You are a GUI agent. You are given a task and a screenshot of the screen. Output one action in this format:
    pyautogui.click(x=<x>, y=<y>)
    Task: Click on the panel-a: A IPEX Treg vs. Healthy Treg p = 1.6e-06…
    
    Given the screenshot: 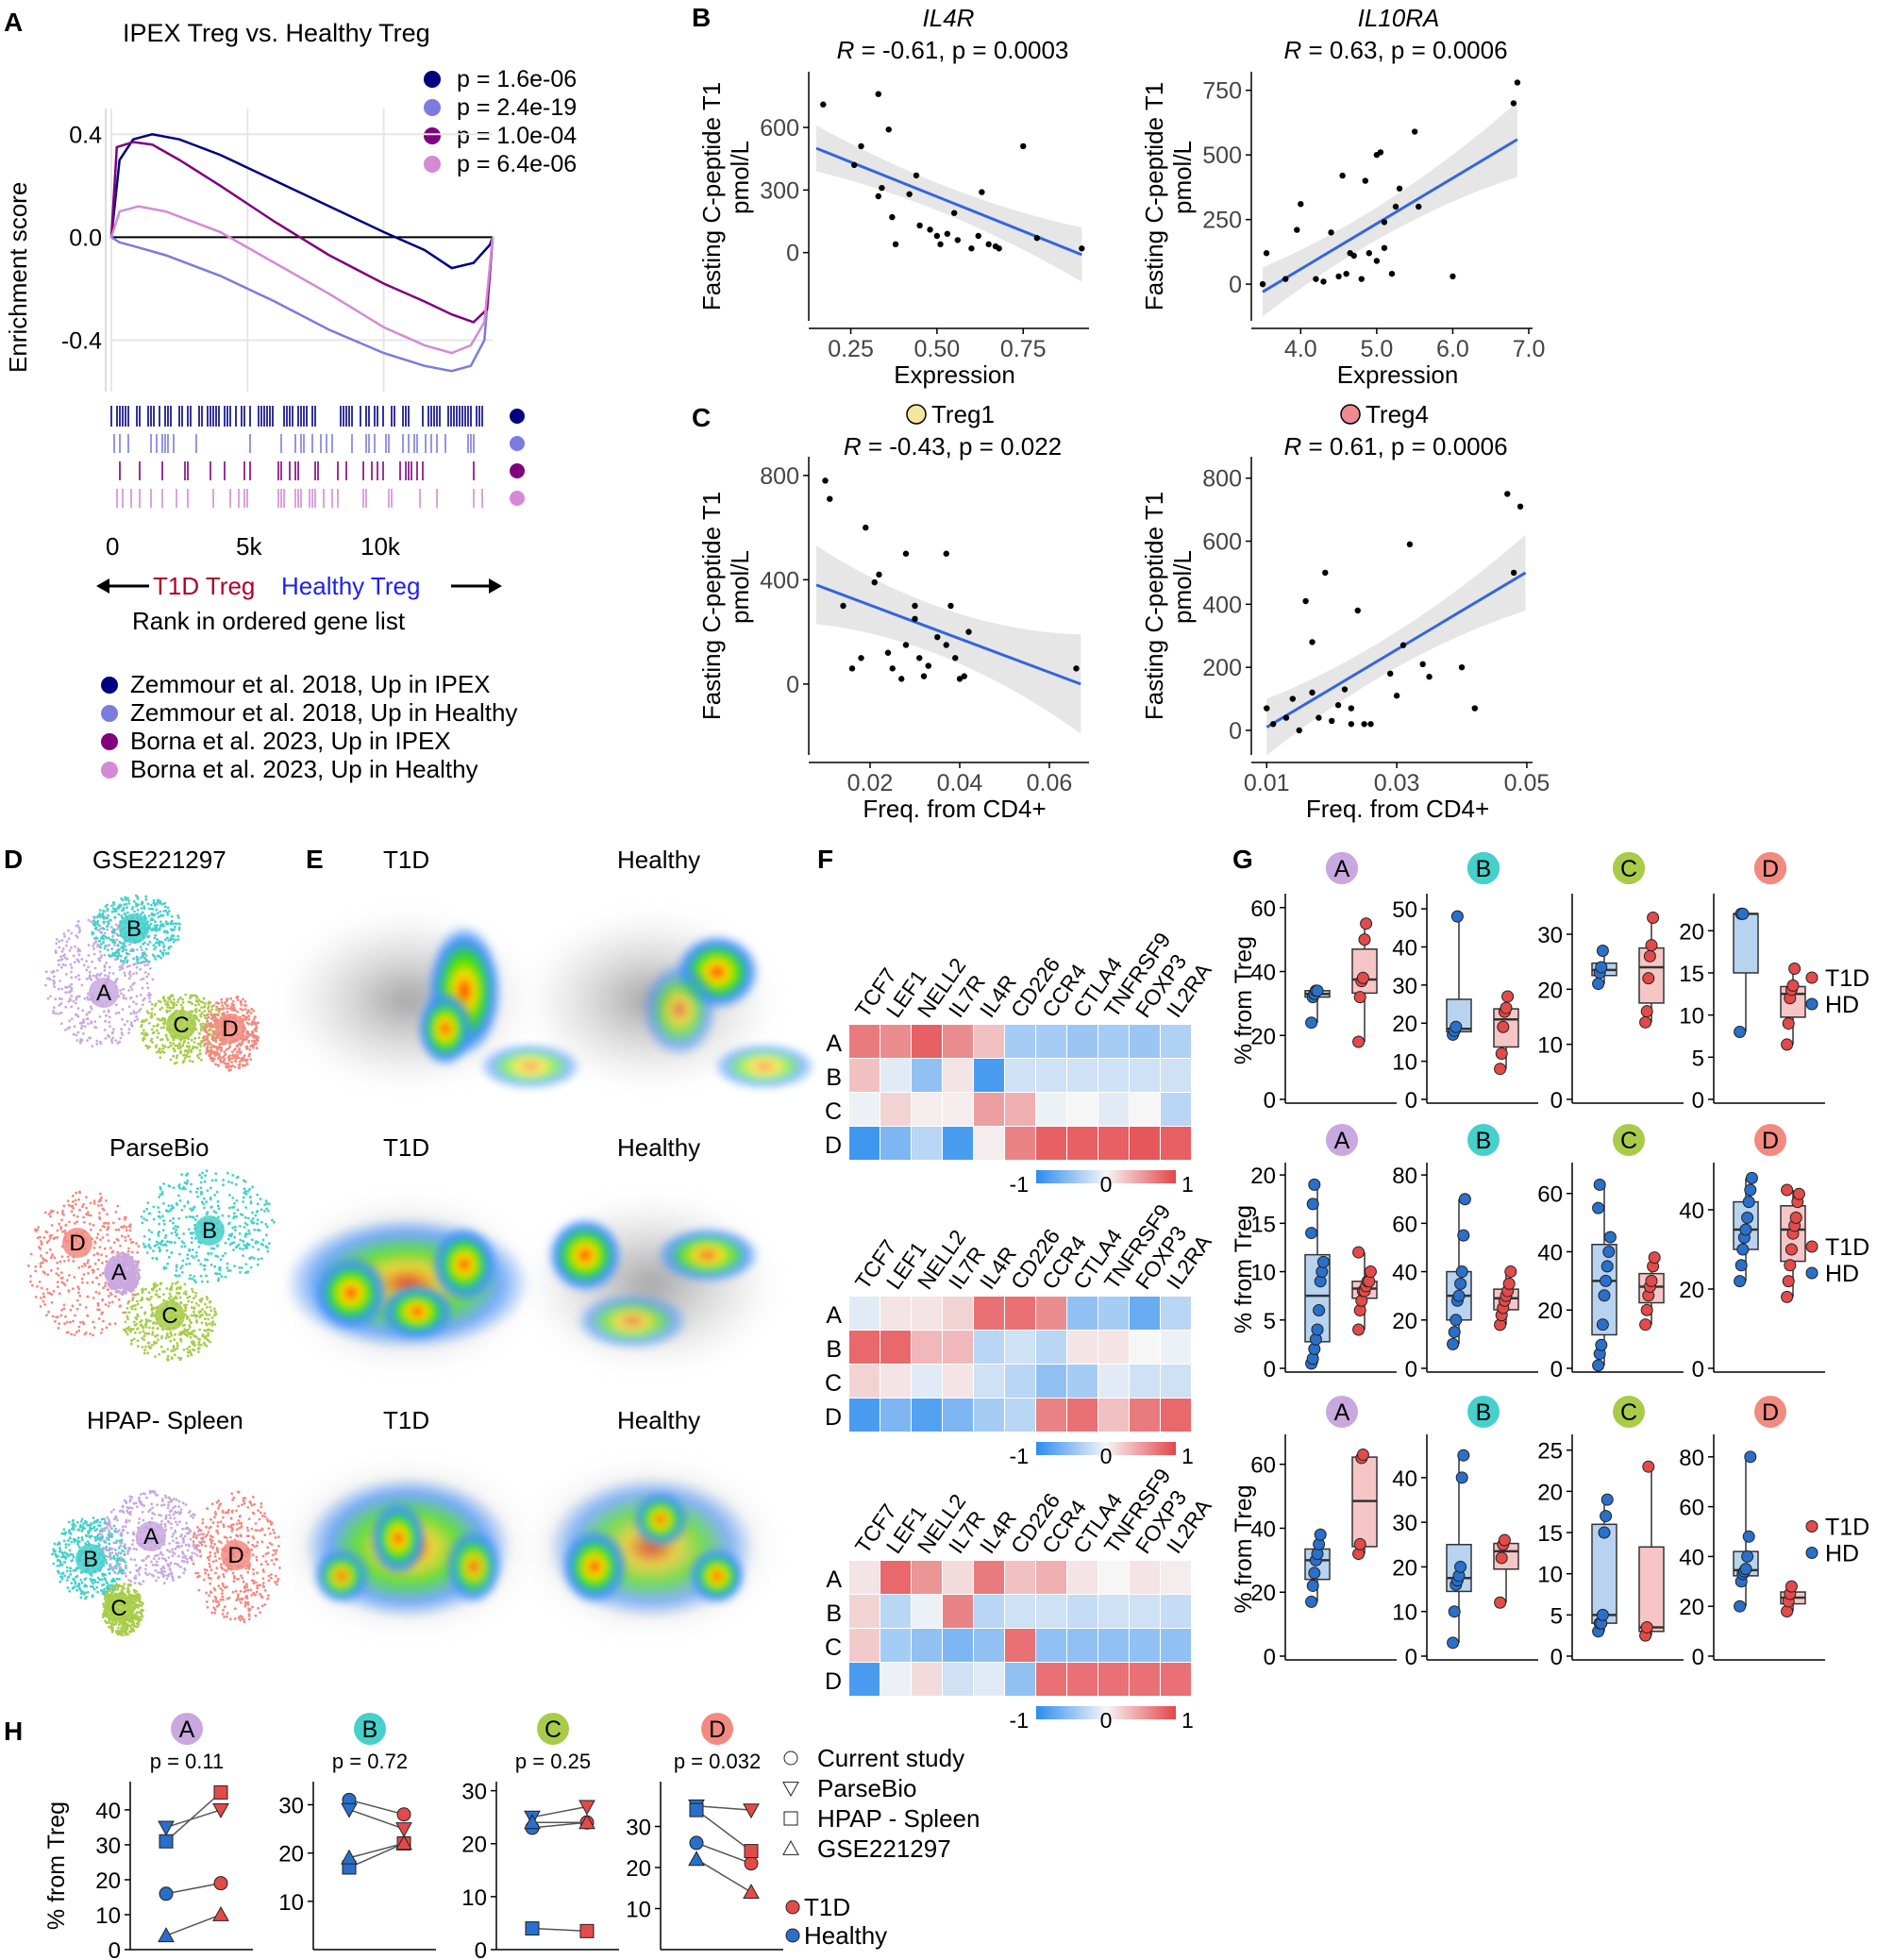 What is the action you would take?
    pyautogui.click(x=290, y=396)
    